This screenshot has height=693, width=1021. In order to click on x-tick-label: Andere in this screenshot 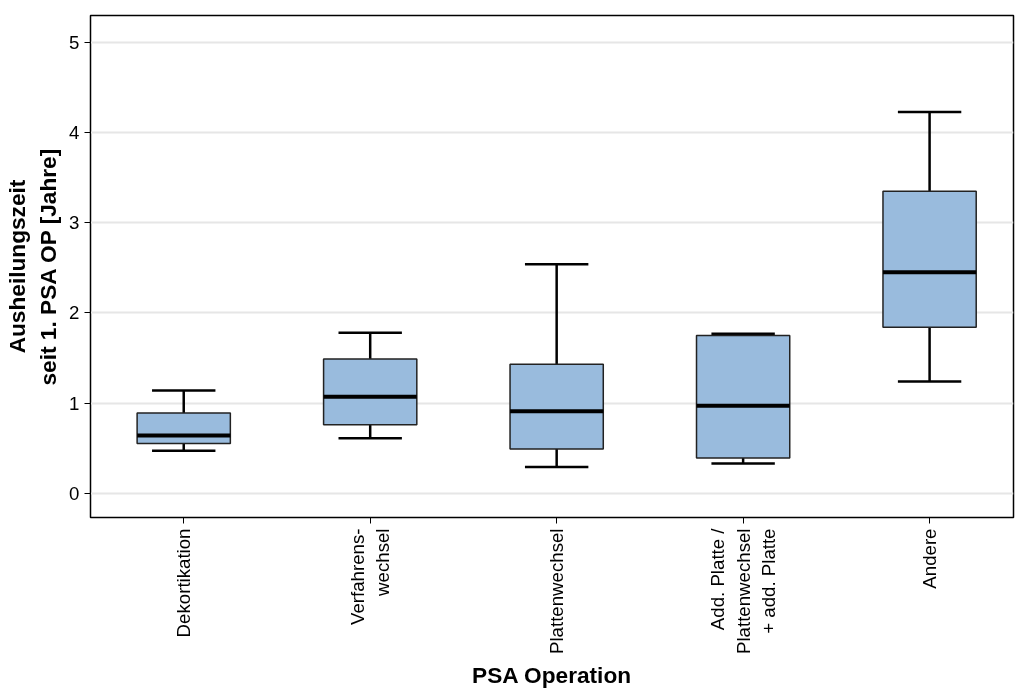, I will do `click(930, 558)`.